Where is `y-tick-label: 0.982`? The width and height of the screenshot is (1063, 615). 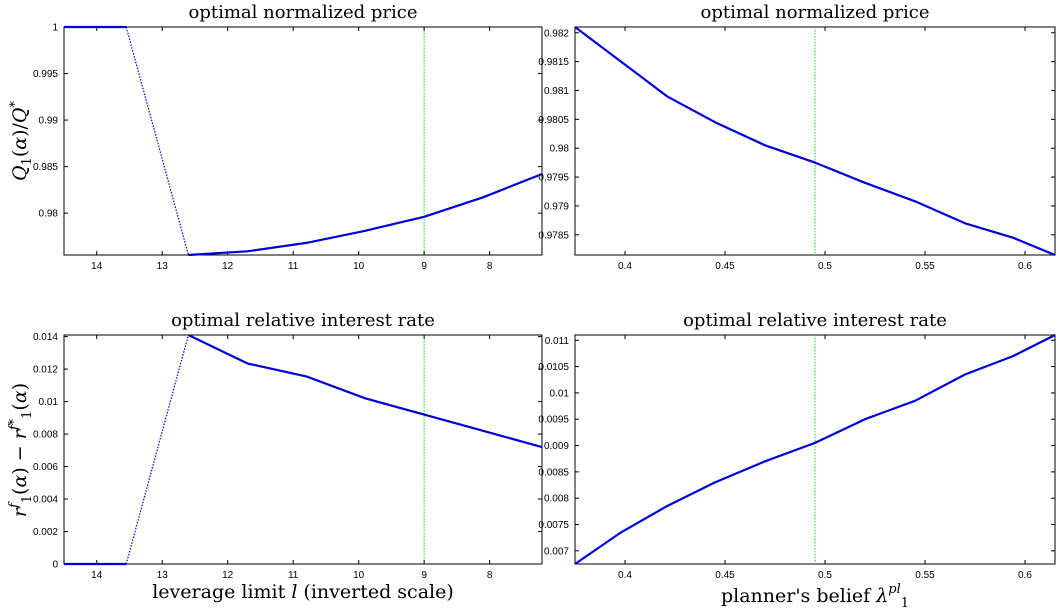 y-tick-label: 0.982 is located at coordinates (556, 33).